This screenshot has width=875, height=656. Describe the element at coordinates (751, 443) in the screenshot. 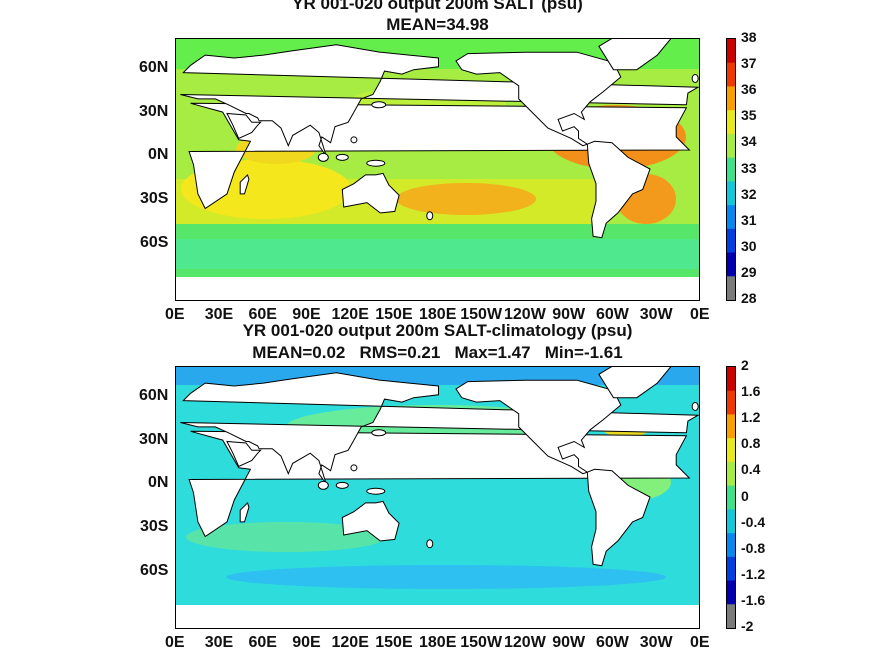

I see `colorbar-tick-label: 0.8` at that location.